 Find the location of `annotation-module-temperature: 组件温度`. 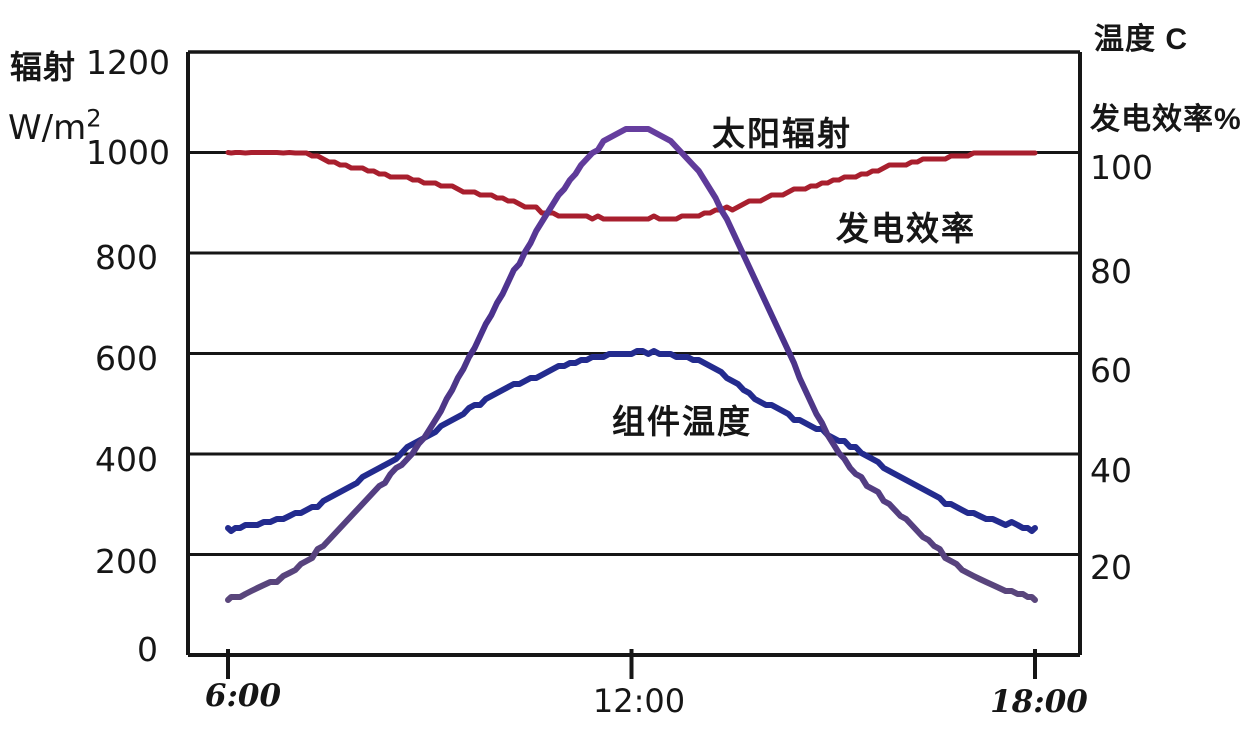

annotation-module-temperature: 组件温度 is located at coordinates (682, 421).